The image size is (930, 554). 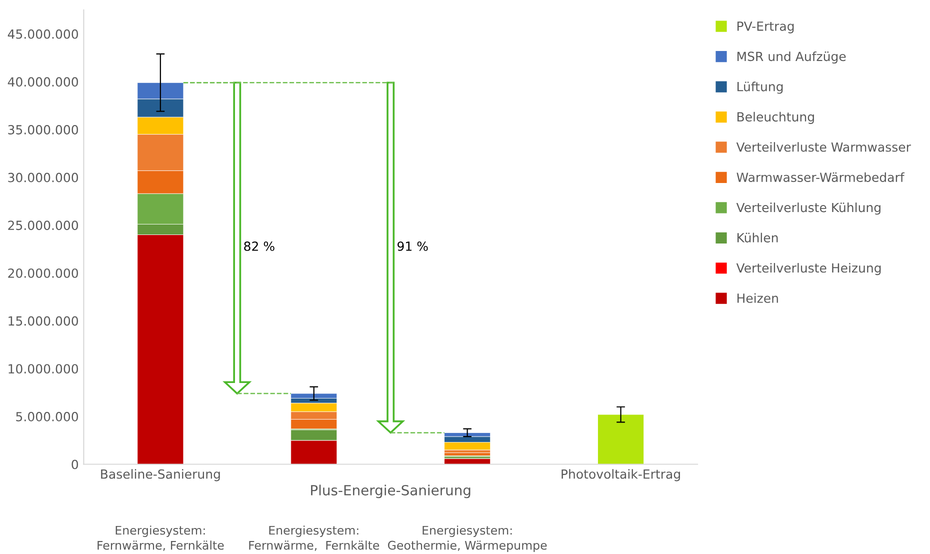 What do you see at coordinates (757, 237) in the screenshot?
I see `legend-label: Kühlen` at bounding box center [757, 237].